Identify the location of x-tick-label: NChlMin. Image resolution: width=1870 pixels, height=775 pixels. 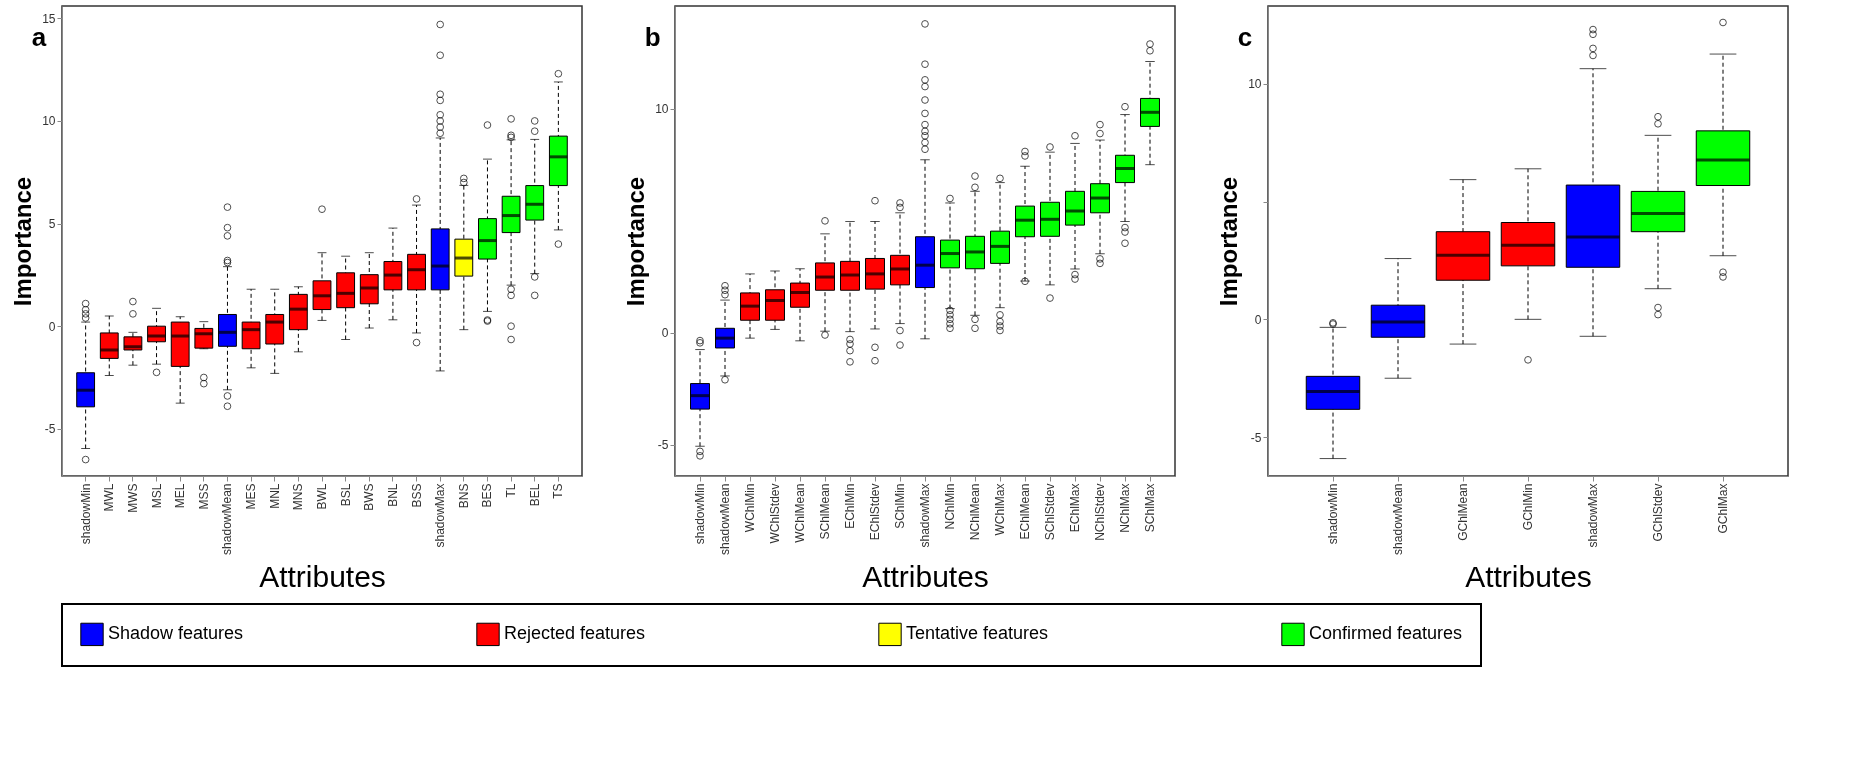
(950, 506).